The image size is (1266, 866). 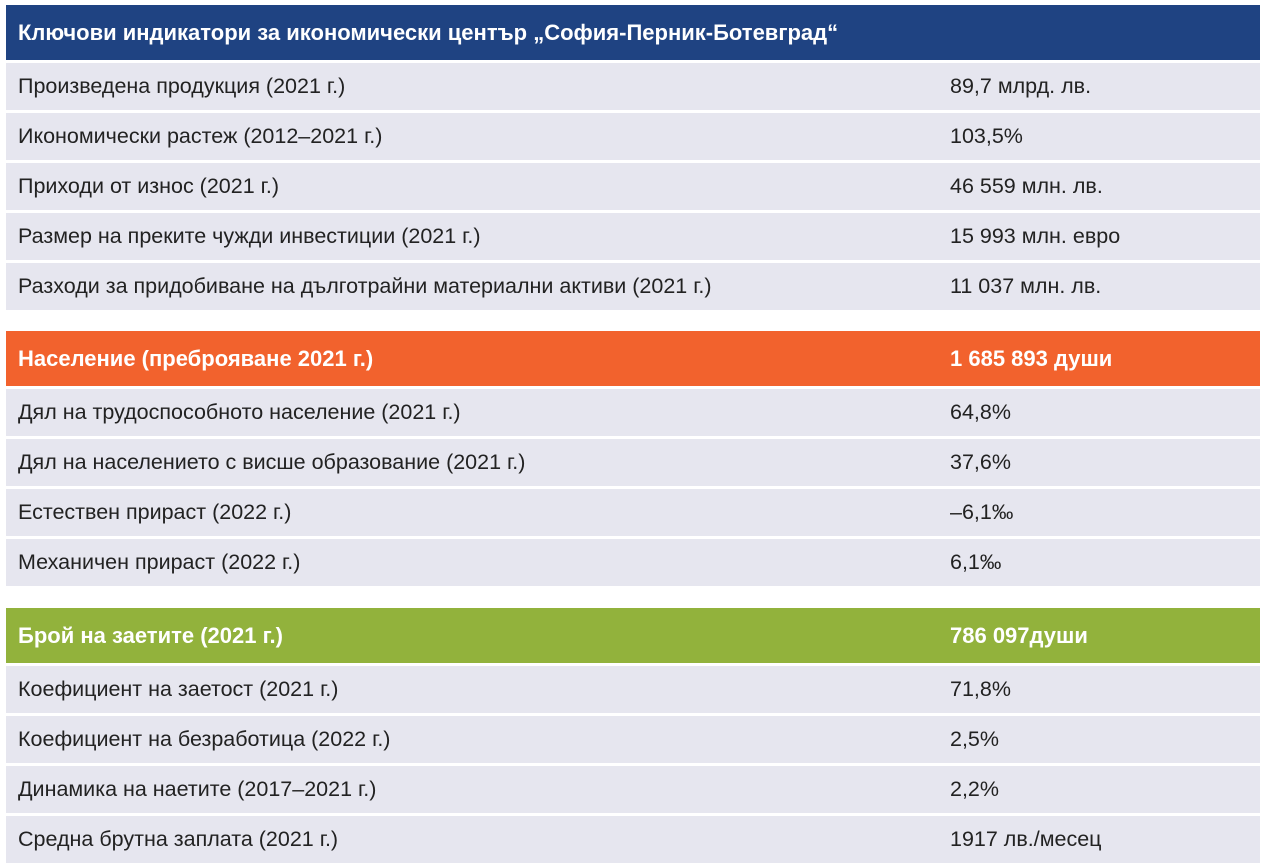 I want to click on row-label: Коефициент на безработица (2022 г.), so click(x=204, y=739).